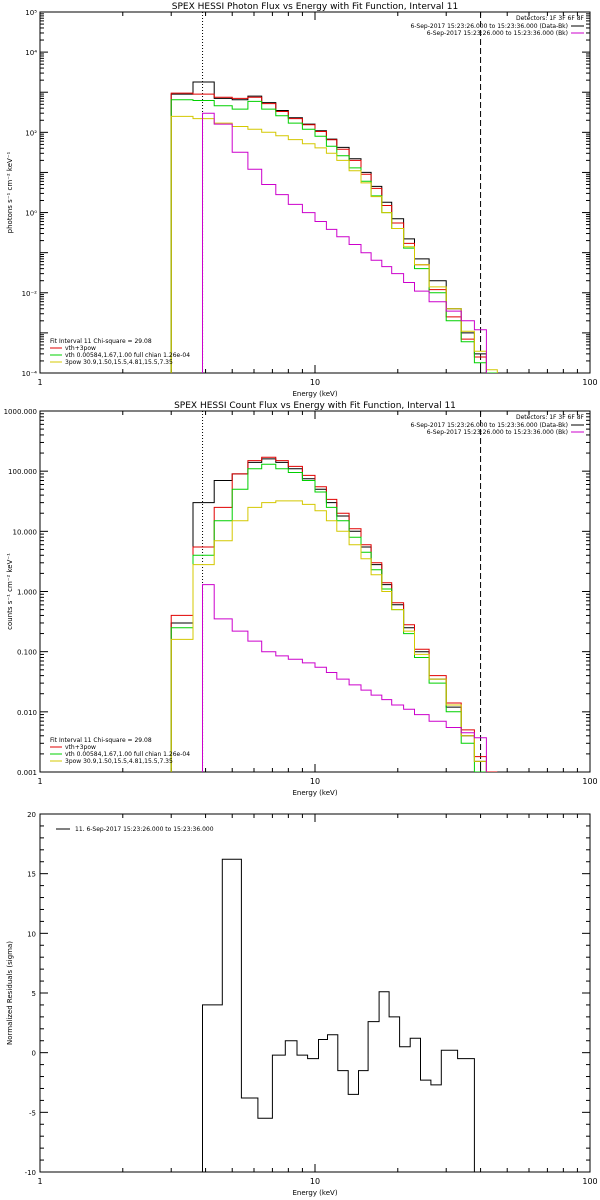 The width and height of the screenshot is (600, 1200). What do you see at coordinates (31, 53) in the screenshot?
I see `y-tick-label: 10⁴` at bounding box center [31, 53].